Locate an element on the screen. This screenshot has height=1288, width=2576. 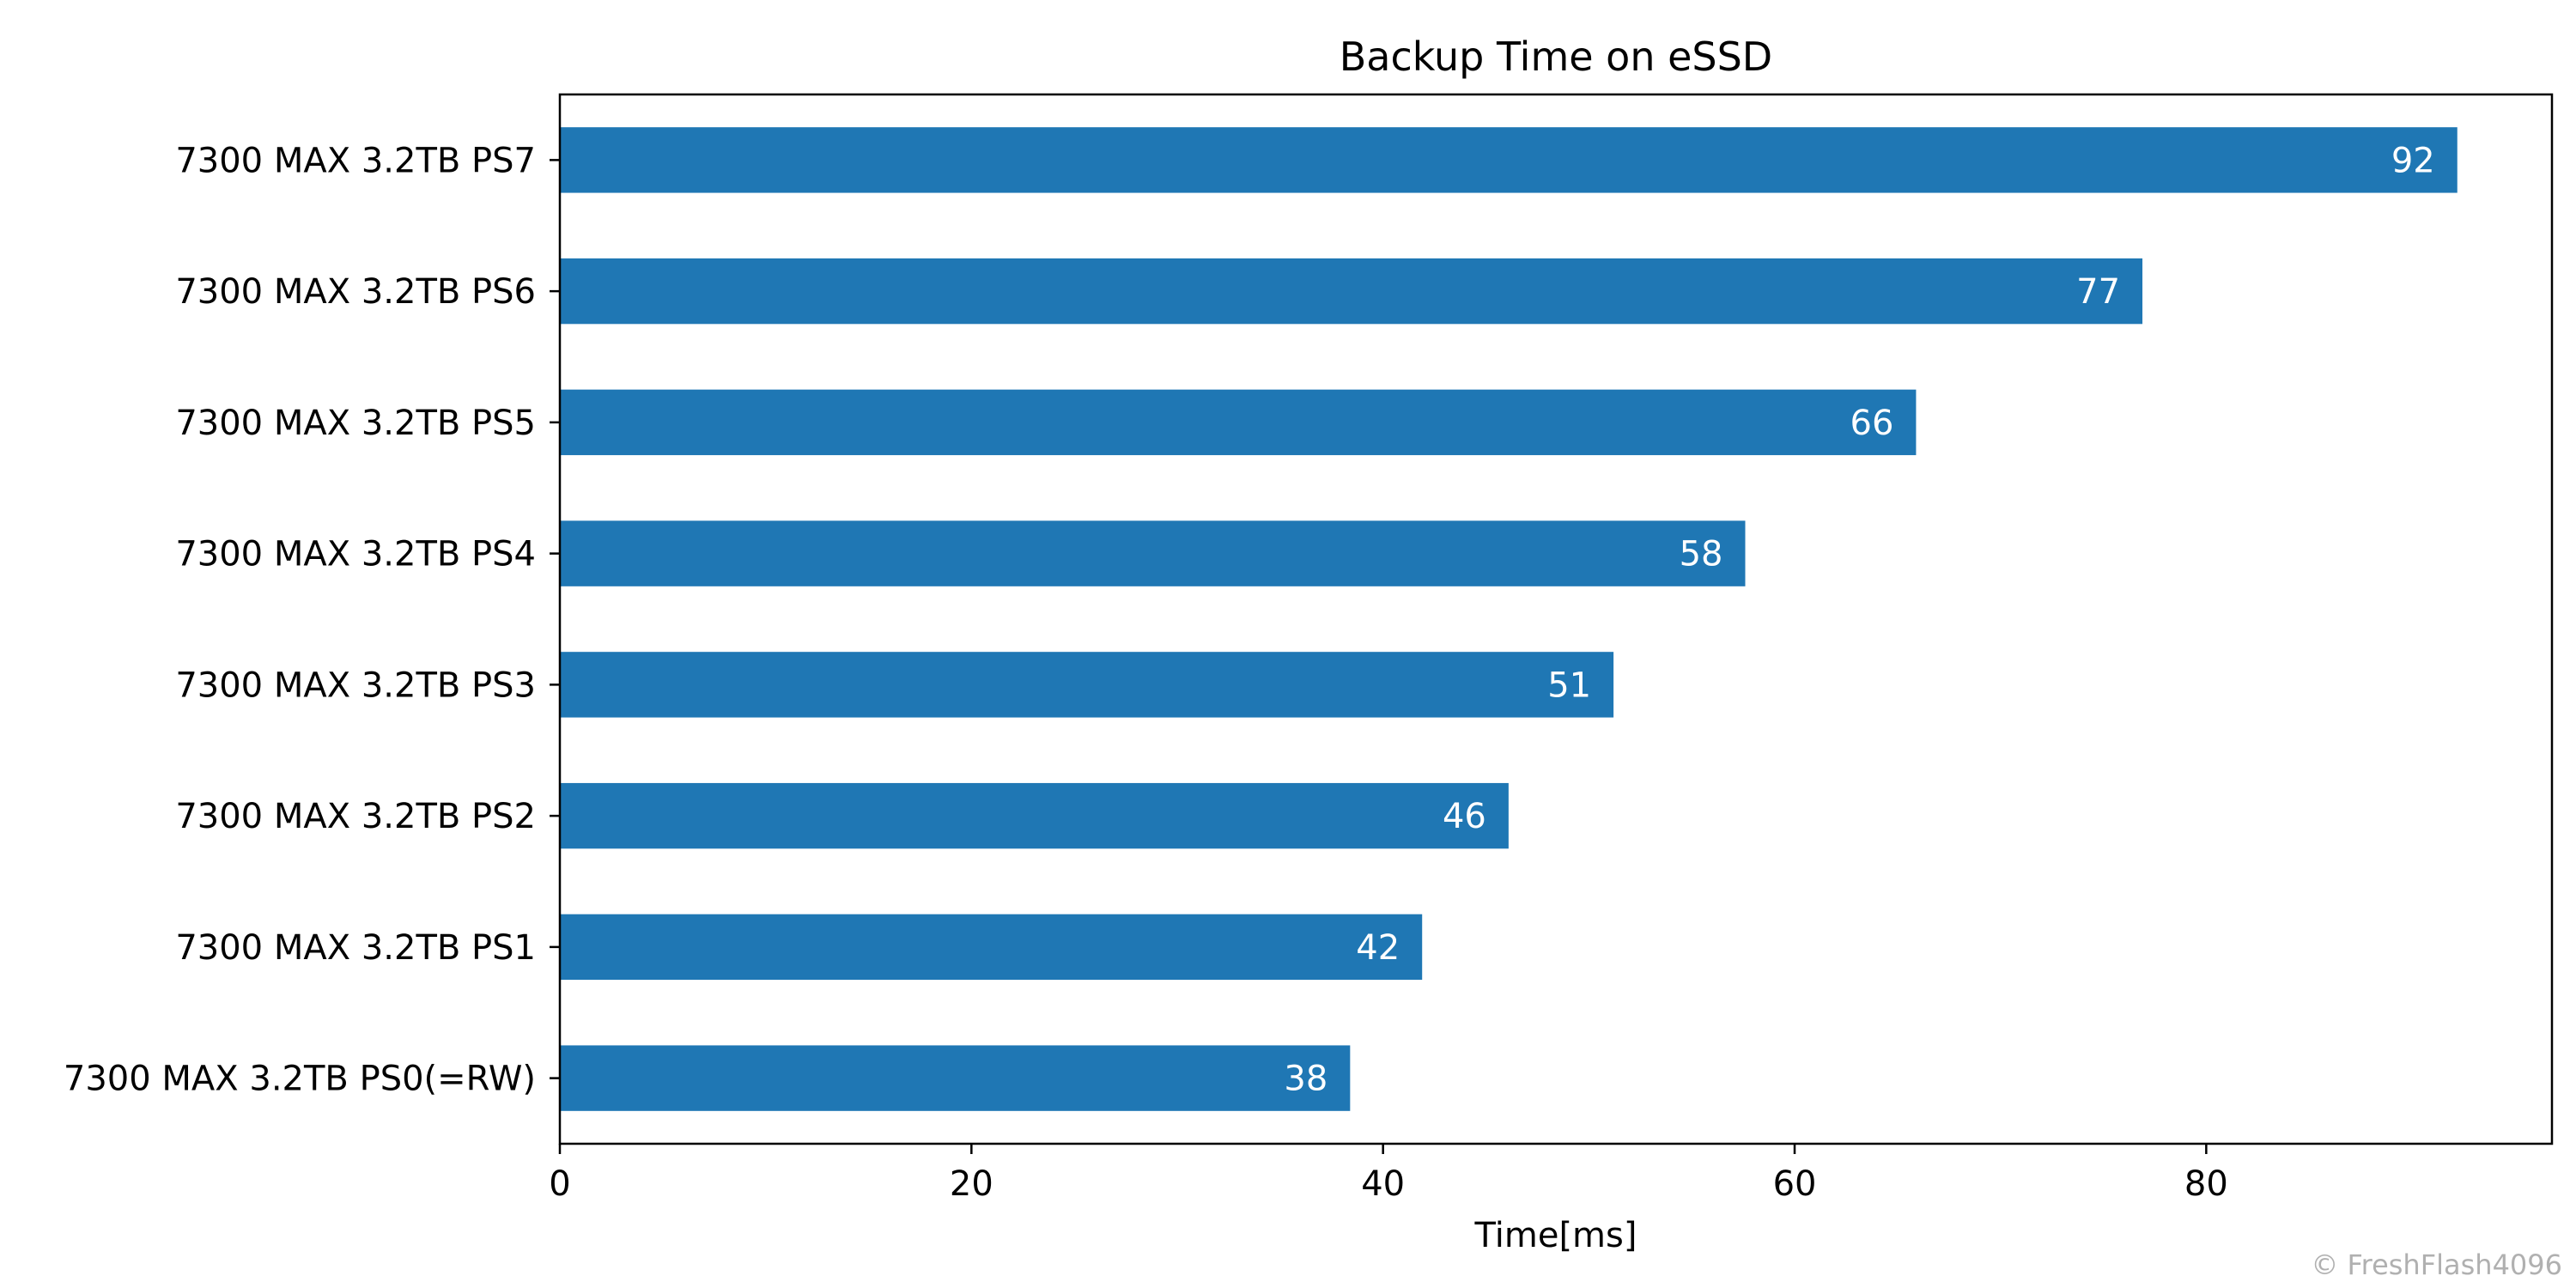
watermark: © FreshFlash4096 is located at coordinates (2436, 1265).